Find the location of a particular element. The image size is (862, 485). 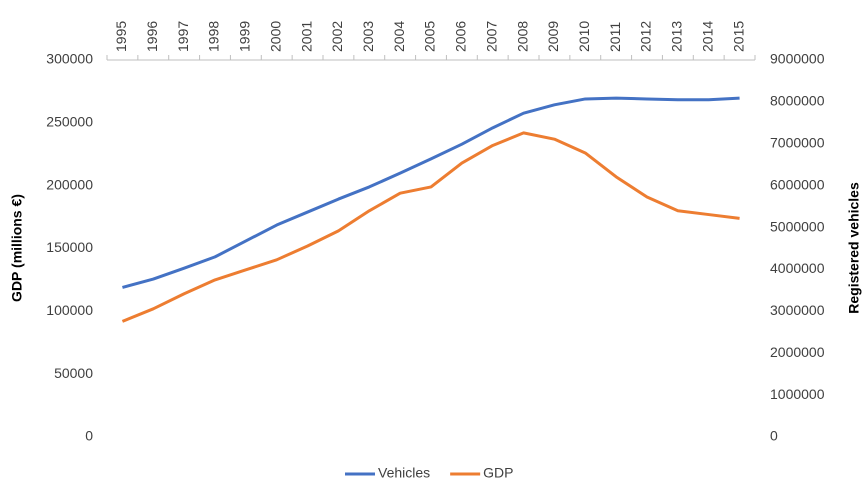

y-tick-label: 100000 is located at coordinates (69, 310).